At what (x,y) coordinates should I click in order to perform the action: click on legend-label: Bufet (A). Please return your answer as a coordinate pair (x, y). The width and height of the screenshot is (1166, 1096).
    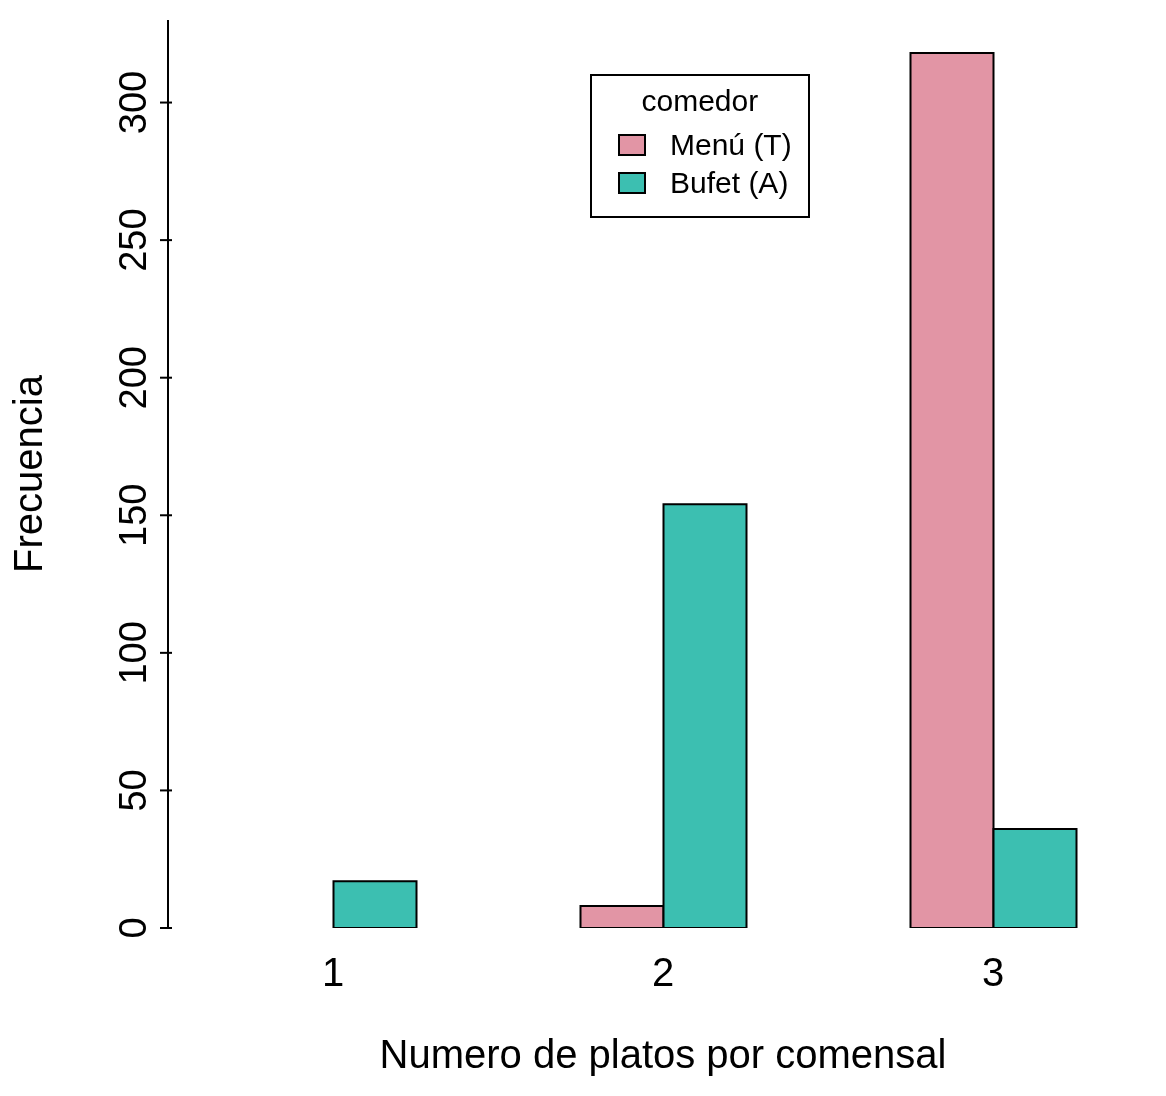
    Looking at the image, I should click on (729, 183).